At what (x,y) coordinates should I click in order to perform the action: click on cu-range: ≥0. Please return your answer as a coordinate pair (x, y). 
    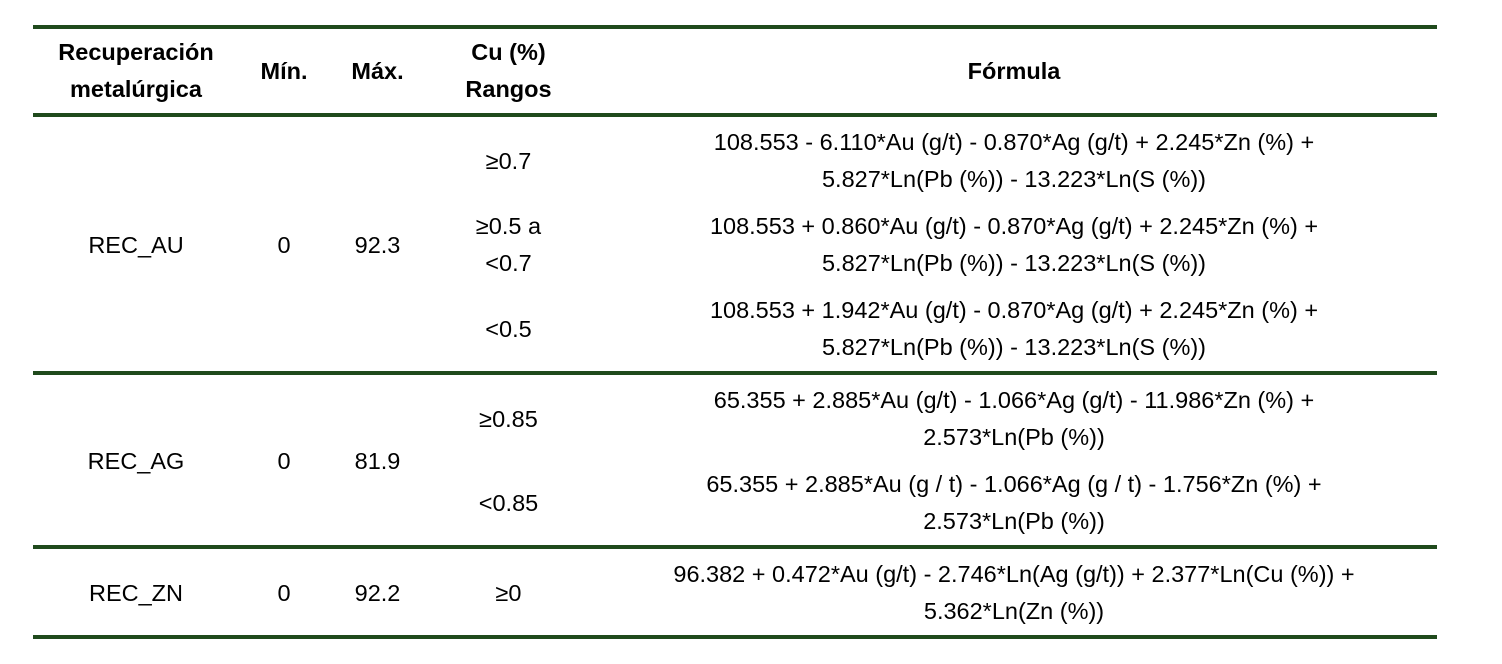
    Looking at the image, I should click on (508, 593).